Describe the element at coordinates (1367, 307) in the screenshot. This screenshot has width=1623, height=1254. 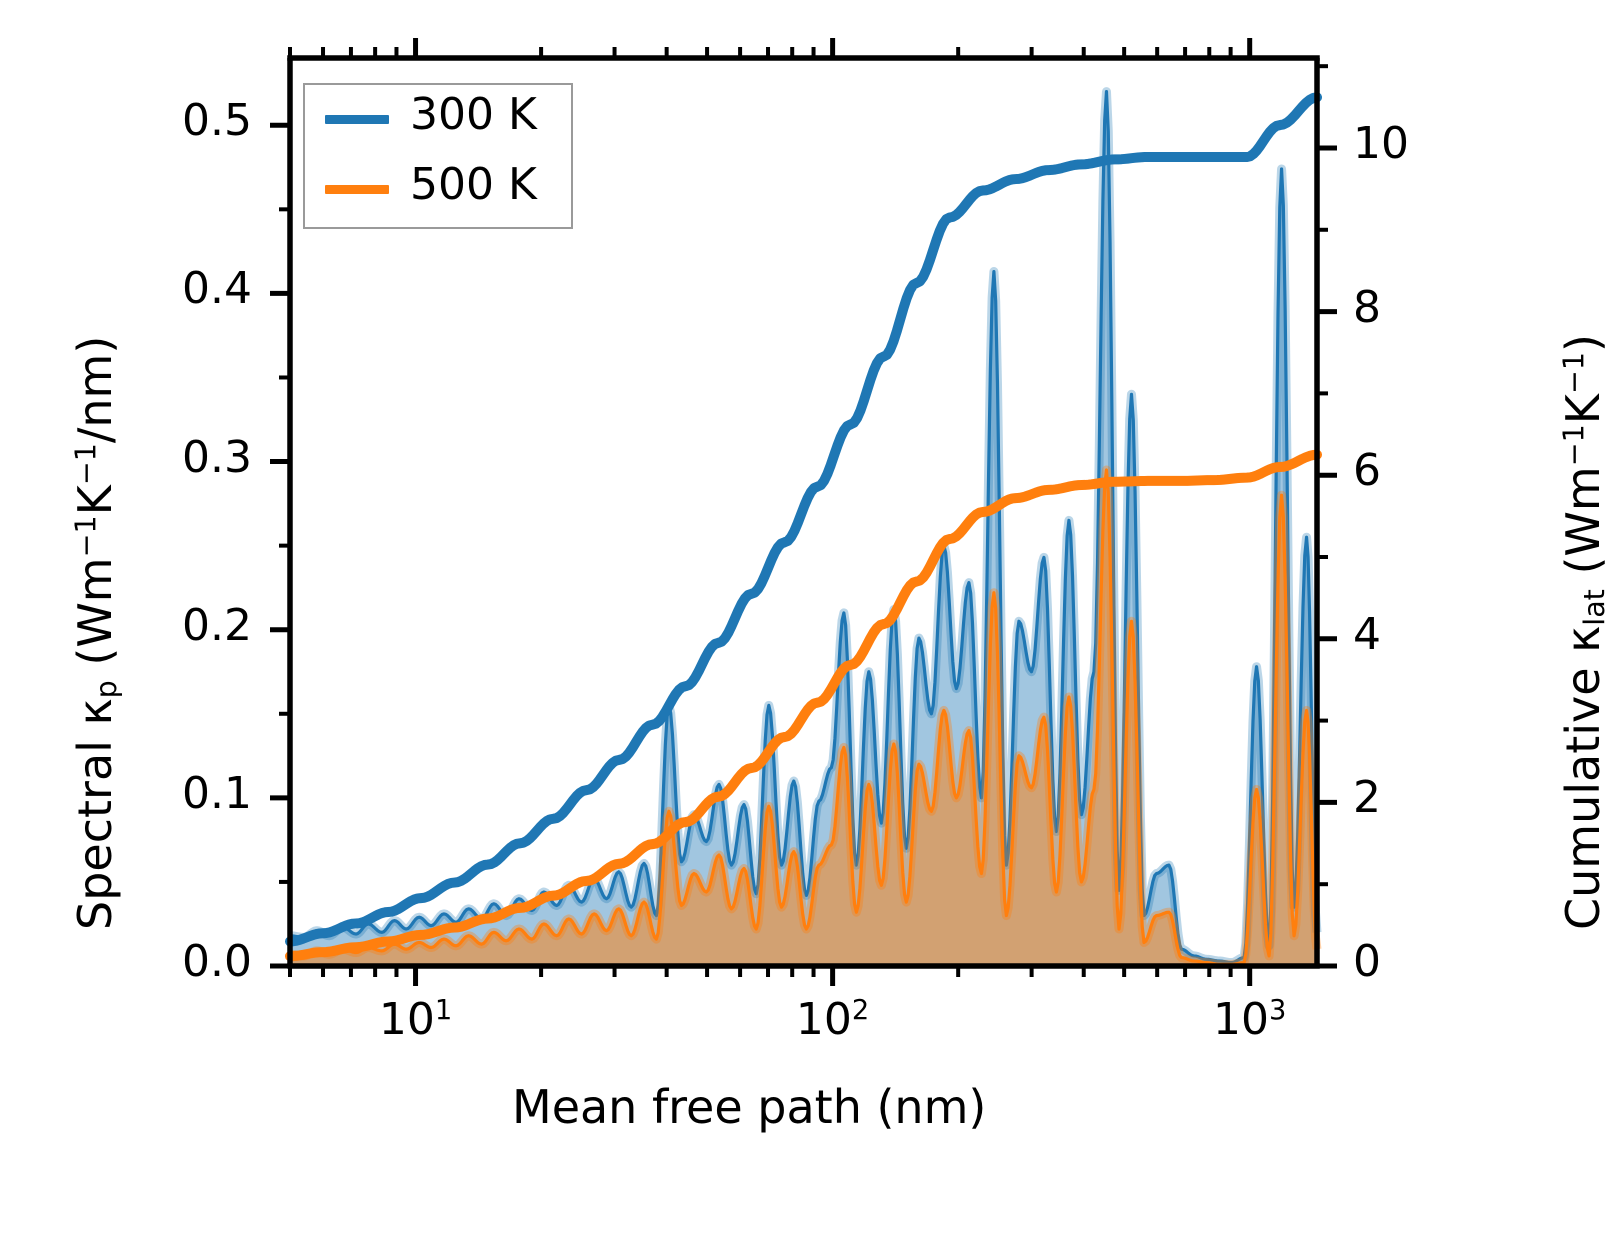
I see `y-right-tick-label: 8` at that location.